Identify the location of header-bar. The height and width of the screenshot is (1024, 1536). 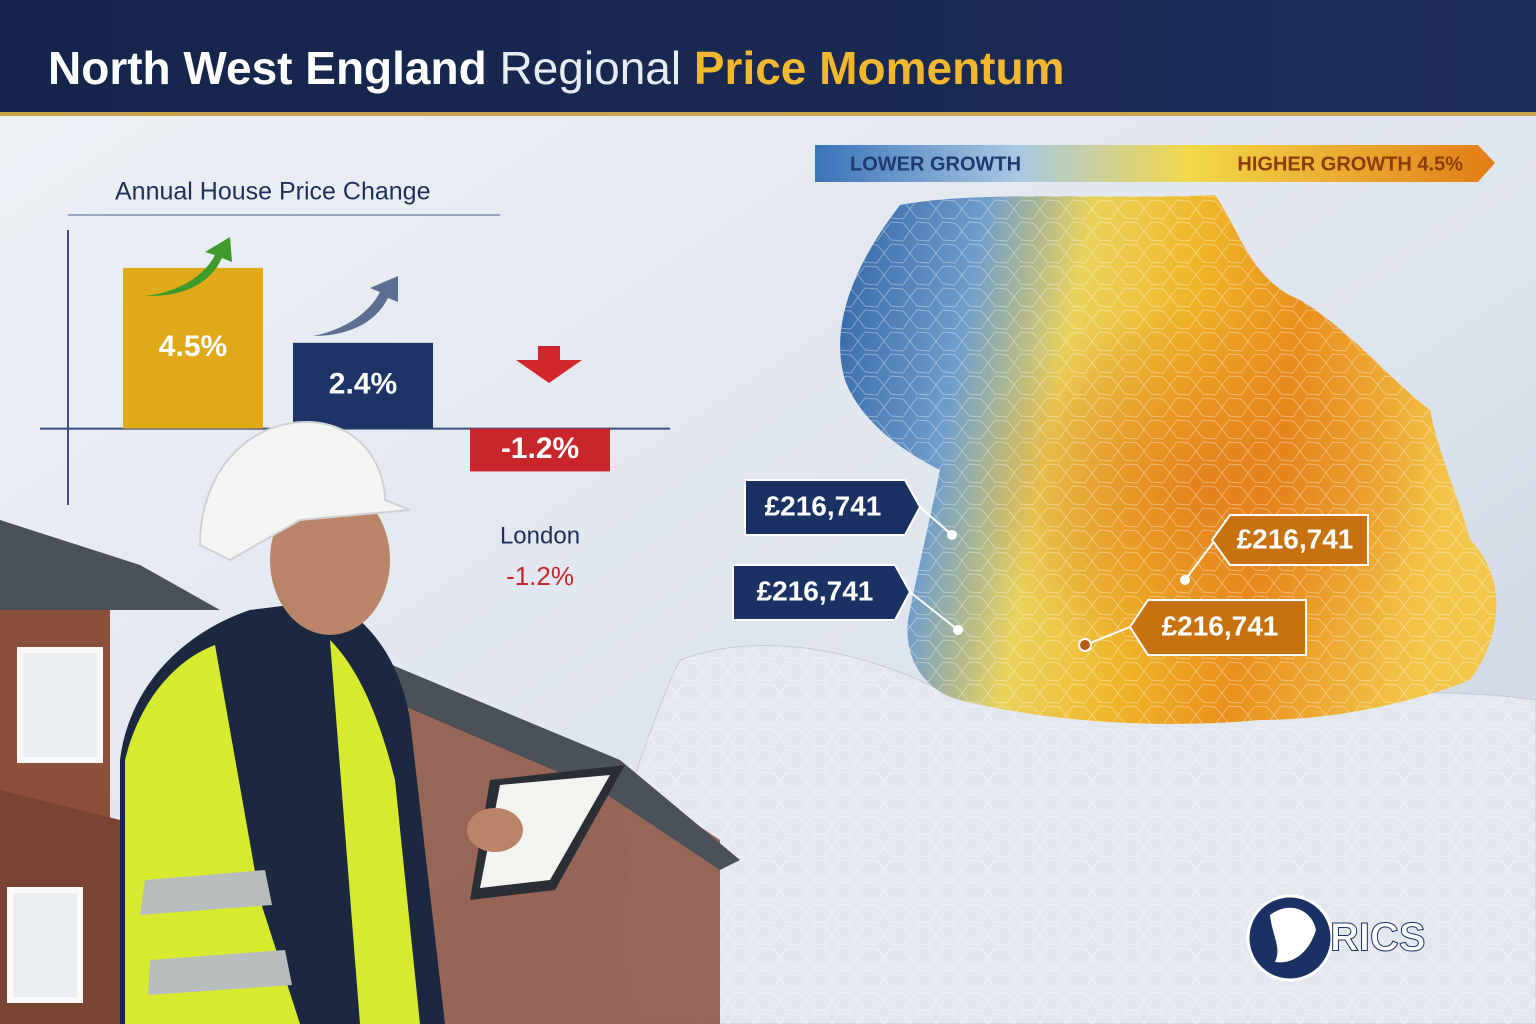
(768, 57).